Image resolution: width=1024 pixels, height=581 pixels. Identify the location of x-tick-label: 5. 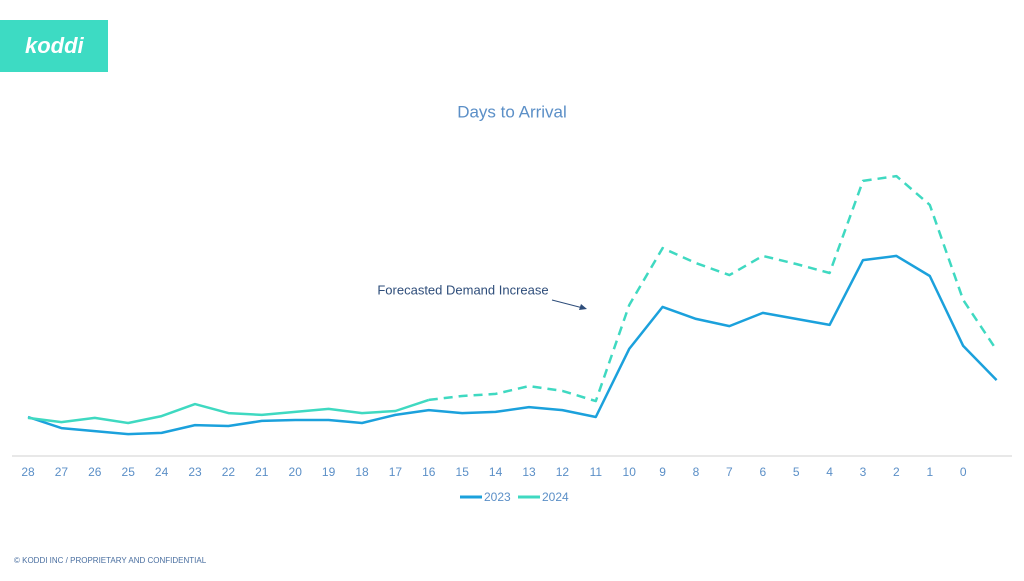
(796, 472).